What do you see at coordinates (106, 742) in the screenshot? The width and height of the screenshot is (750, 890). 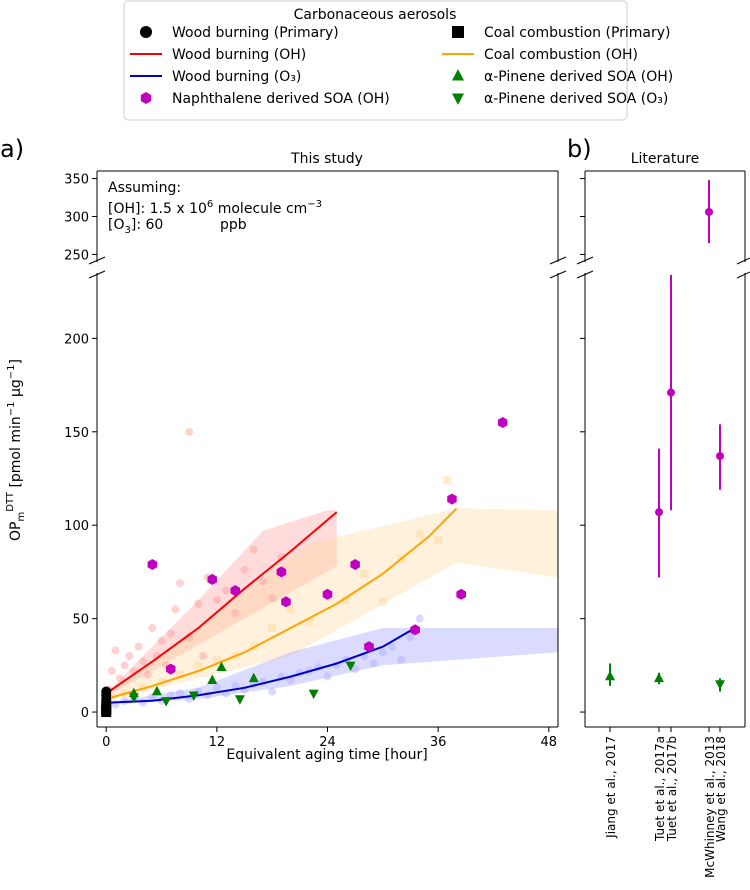 I see `x-tick-label: 0` at bounding box center [106, 742].